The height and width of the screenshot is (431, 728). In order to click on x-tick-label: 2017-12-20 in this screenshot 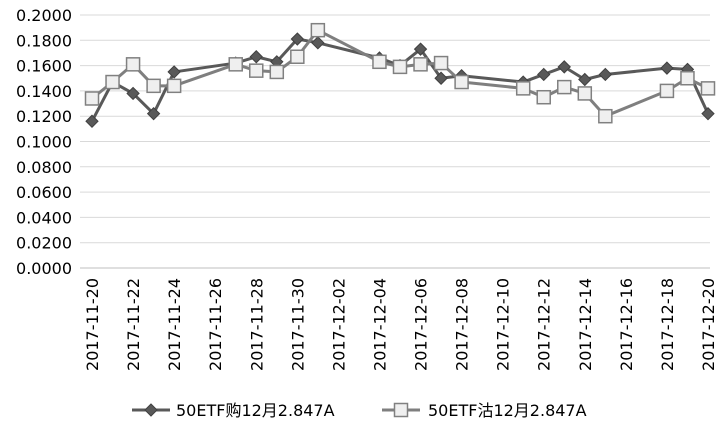, I will do `click(708, 324)`.